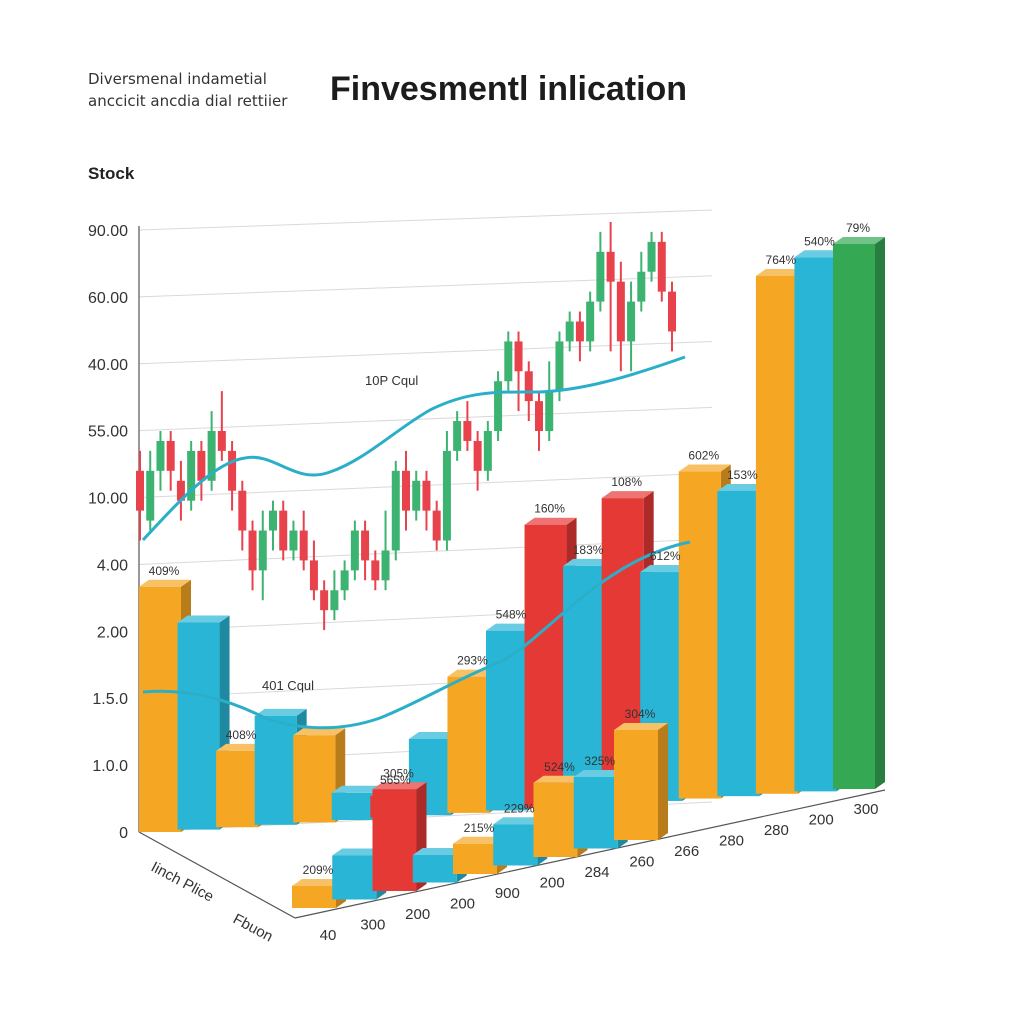 The width and height of the screenshot is (1024, 1024). Describe the element at coordinates (110, 766) in the screenshot. I see `y-tick-label: 1.0.0` at that location.